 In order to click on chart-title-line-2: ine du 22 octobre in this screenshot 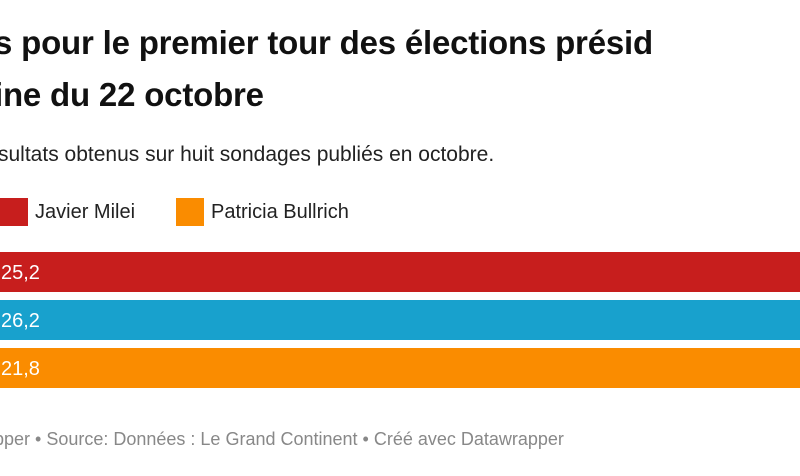, I will do `click(132, 94)`.